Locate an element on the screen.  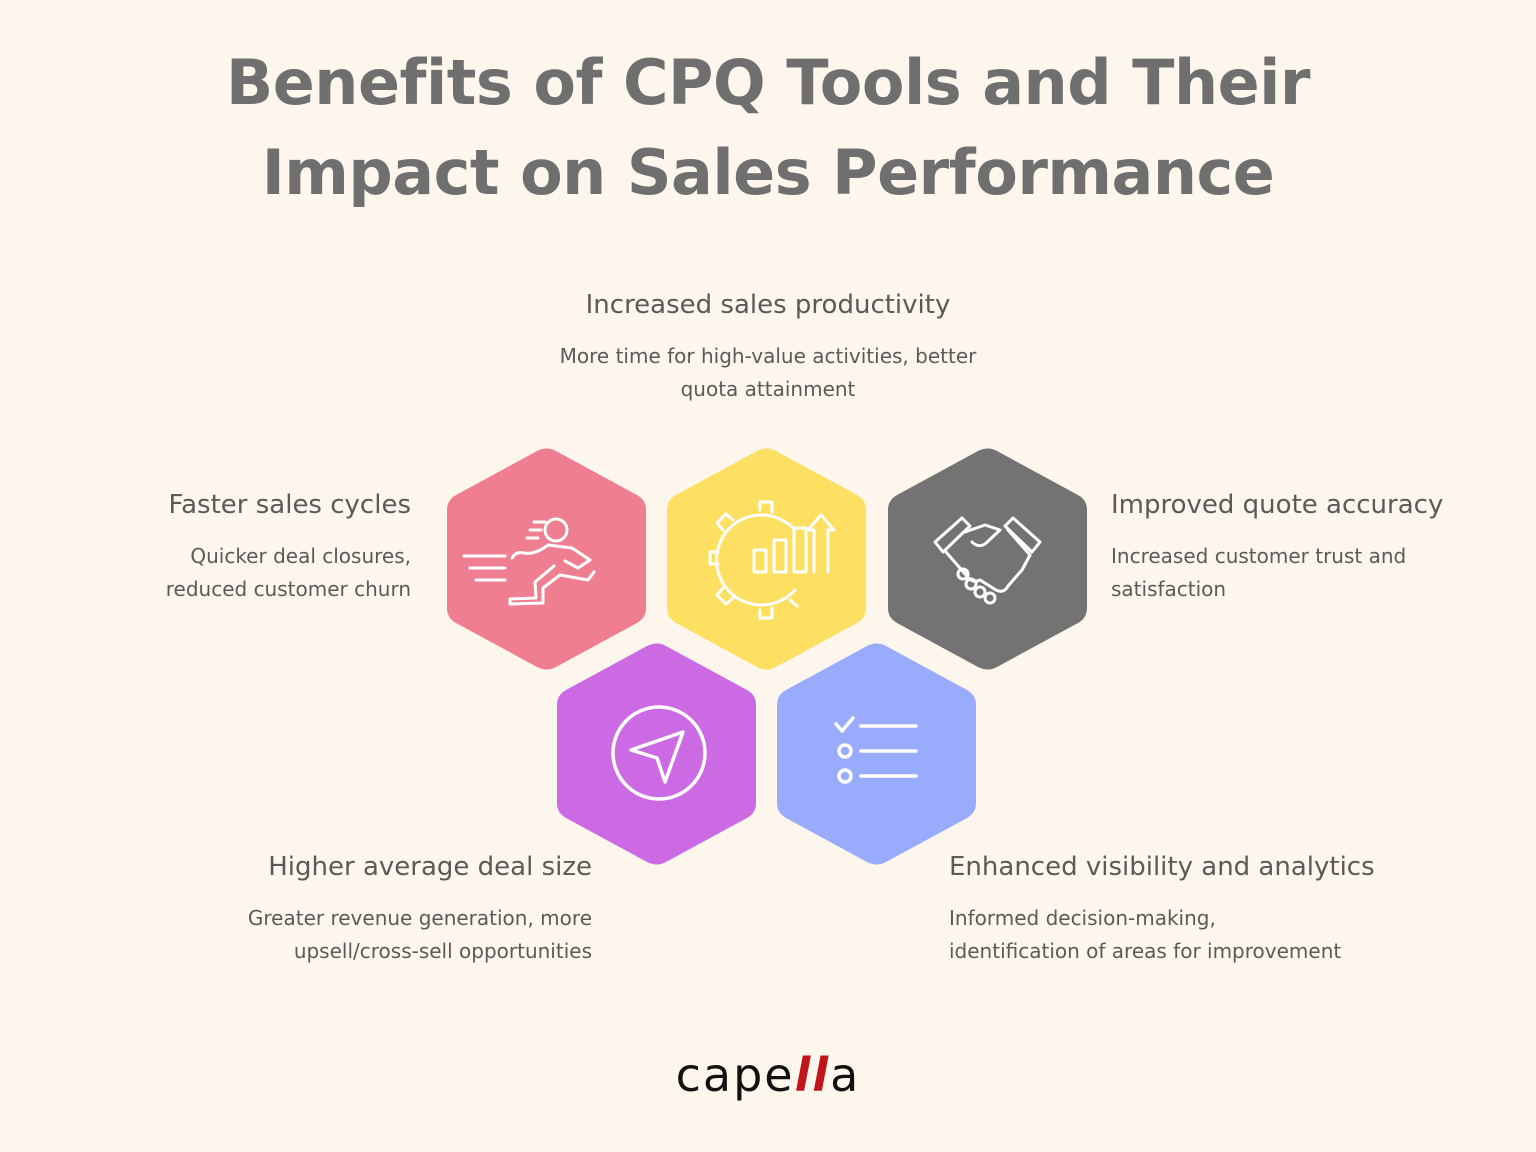
benefit-heading: Improved quote accuracy is located at coordinates (1277, 505).